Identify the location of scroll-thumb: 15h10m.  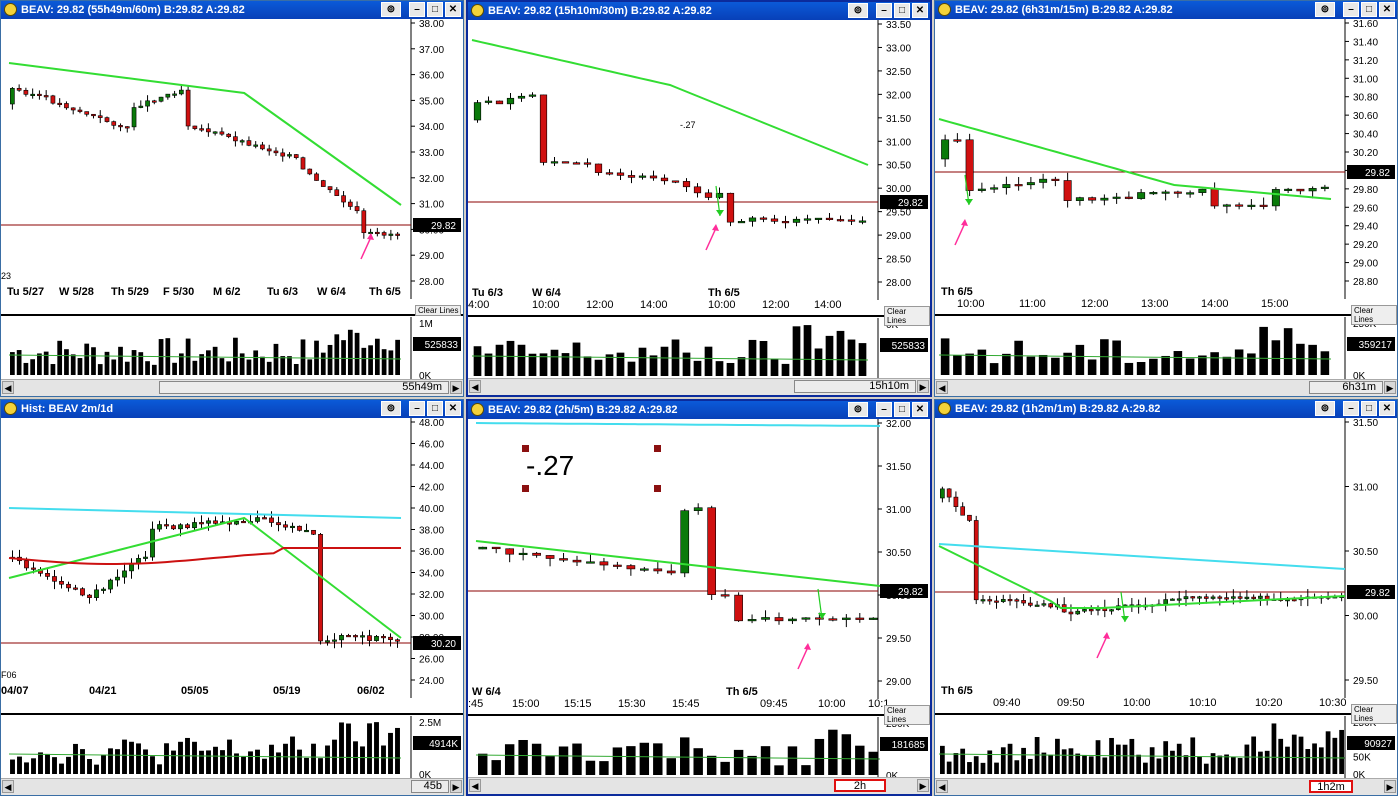
(855, 386).